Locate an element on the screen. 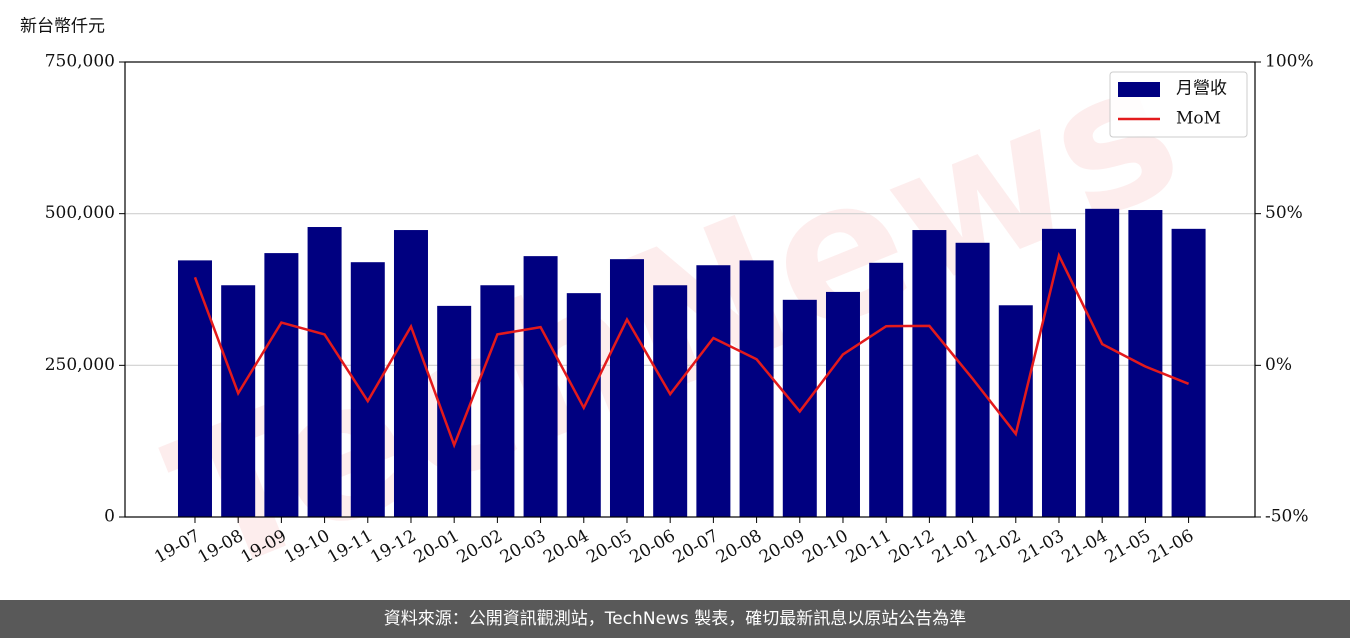 Image resolution: width=1350 pixels, height=638 pixels. y-tick-label: 750,000 is located at coordinates (80, 62).